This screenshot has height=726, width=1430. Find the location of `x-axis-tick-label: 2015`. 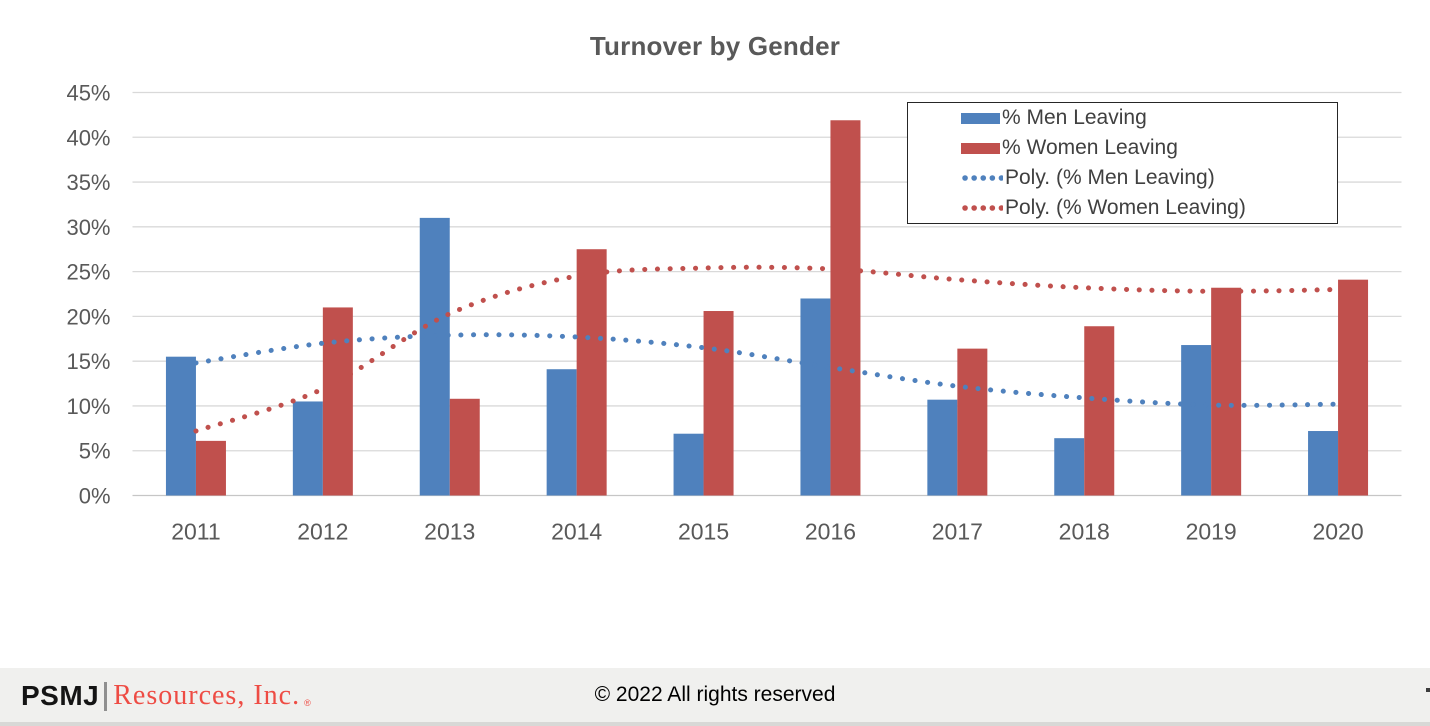

x-axis-tick-label: 2015 is located at coordinates (703, 532).